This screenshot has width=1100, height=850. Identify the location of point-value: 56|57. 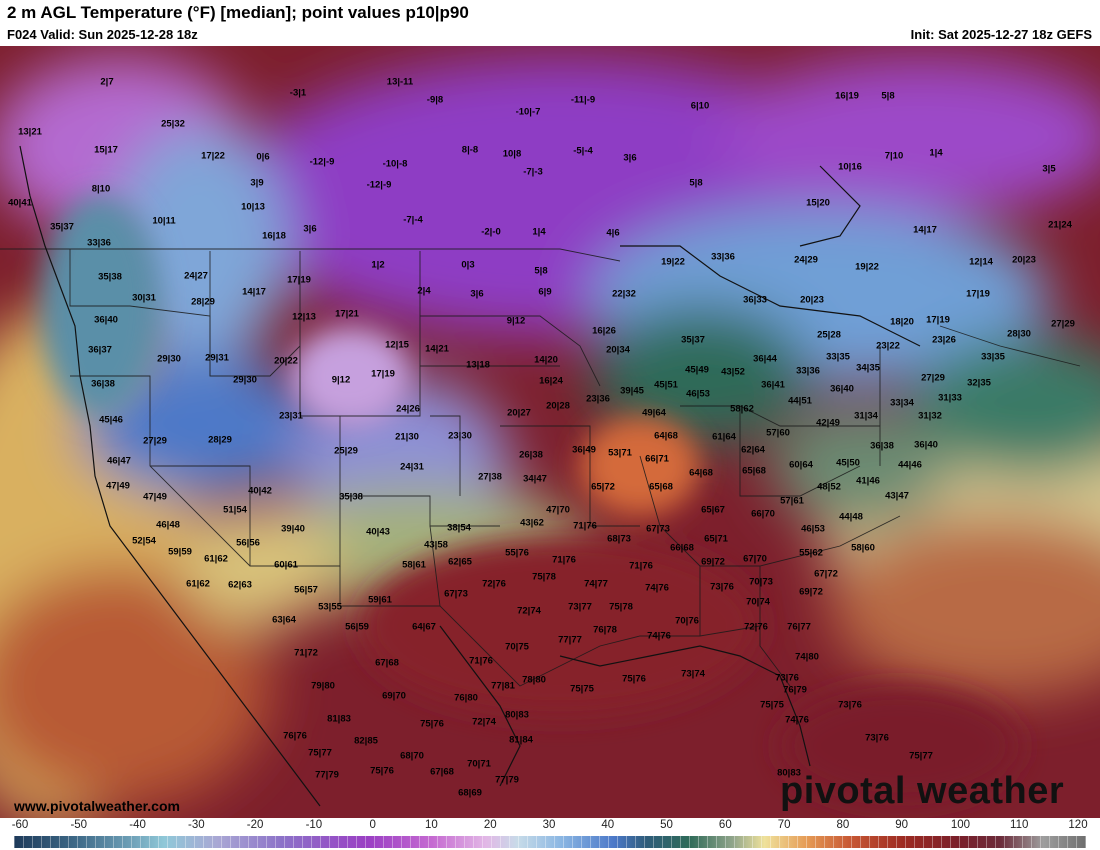
(306, 590).